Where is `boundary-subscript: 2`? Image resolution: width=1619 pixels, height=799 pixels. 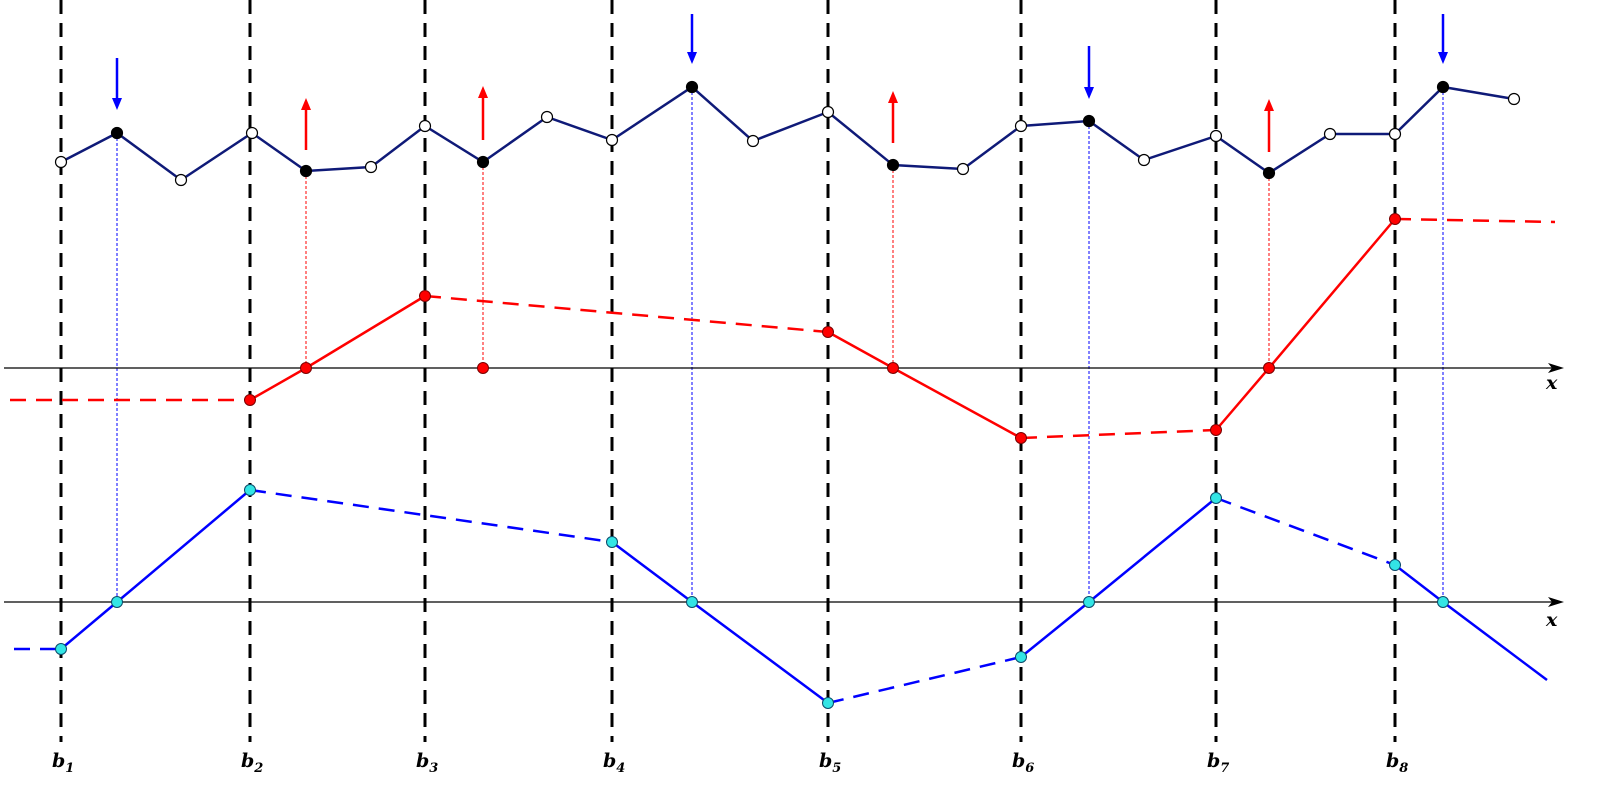
boundary-subscript: 2 is located at coordinates (258, 768).